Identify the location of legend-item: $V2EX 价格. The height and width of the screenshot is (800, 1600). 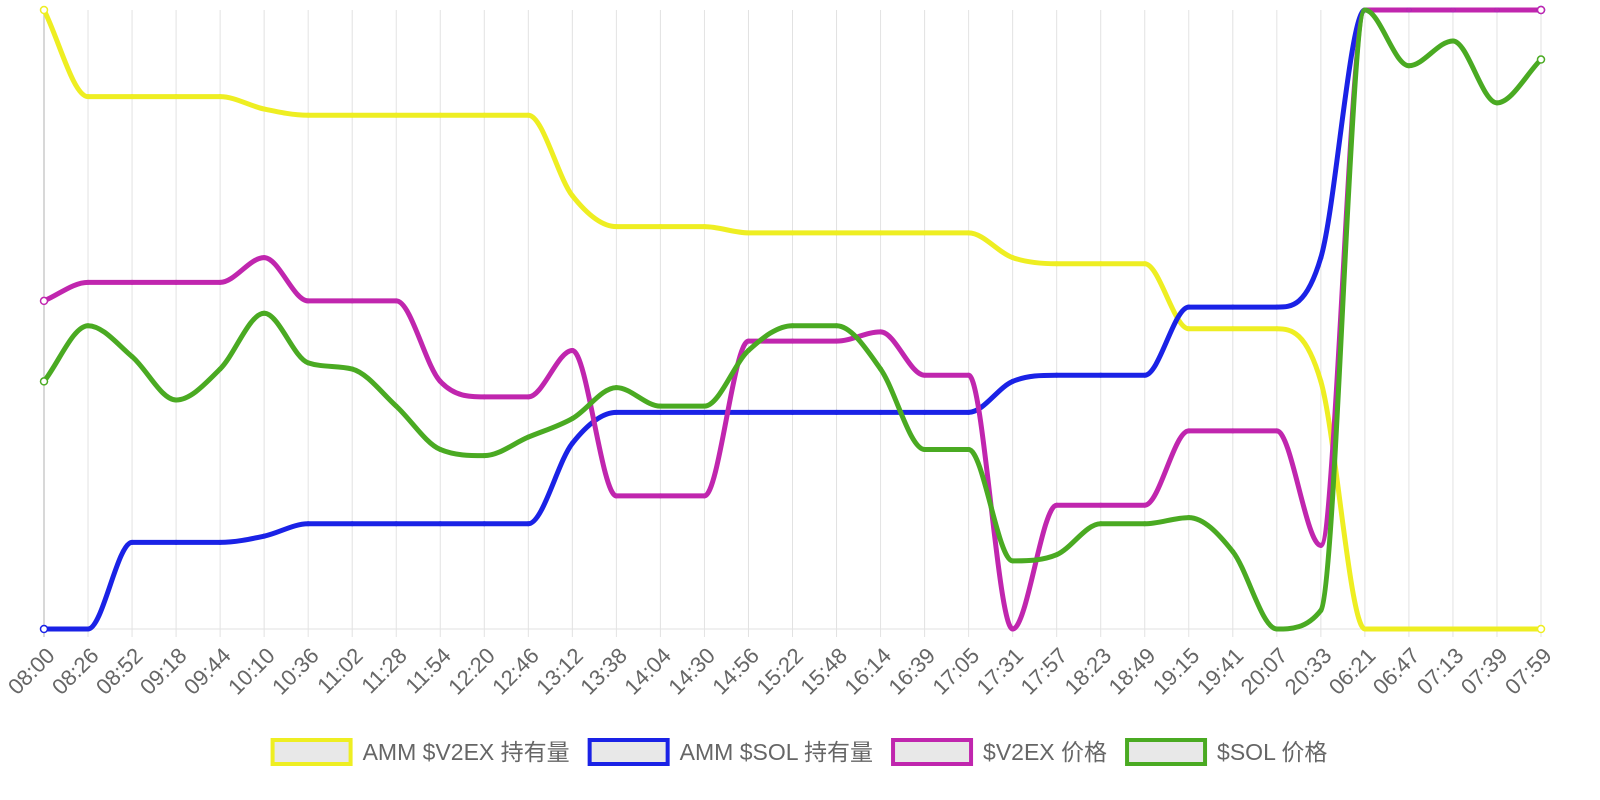
(999, 752).